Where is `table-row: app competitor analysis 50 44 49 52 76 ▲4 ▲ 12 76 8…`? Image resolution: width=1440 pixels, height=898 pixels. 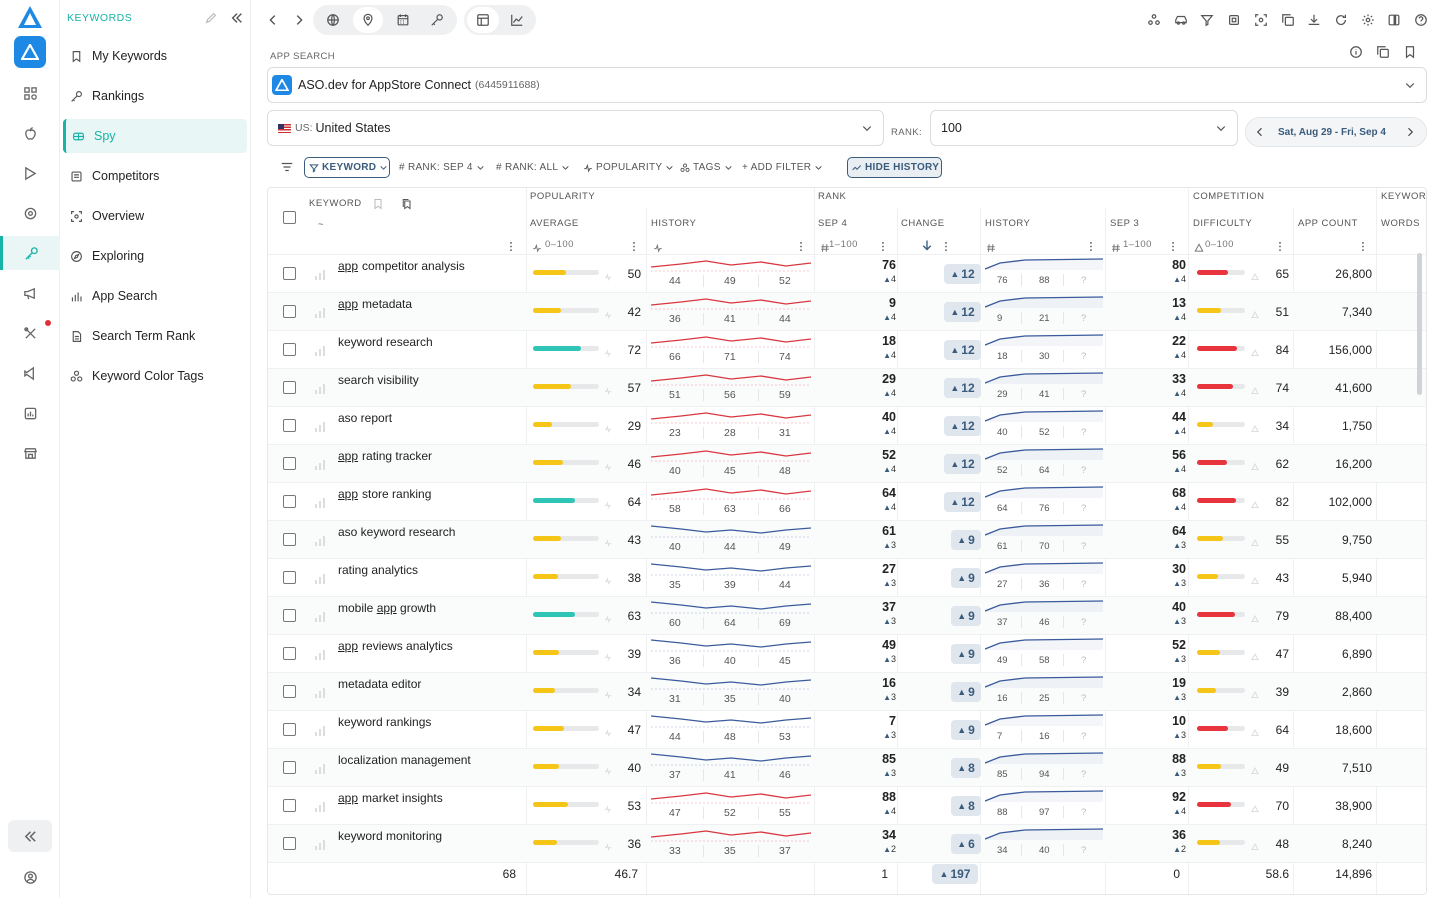 table-row: app competitor analysis 50 44 49 52 76 ▲4 ▲ 12 76 8… is located at coordinates (847, 273).